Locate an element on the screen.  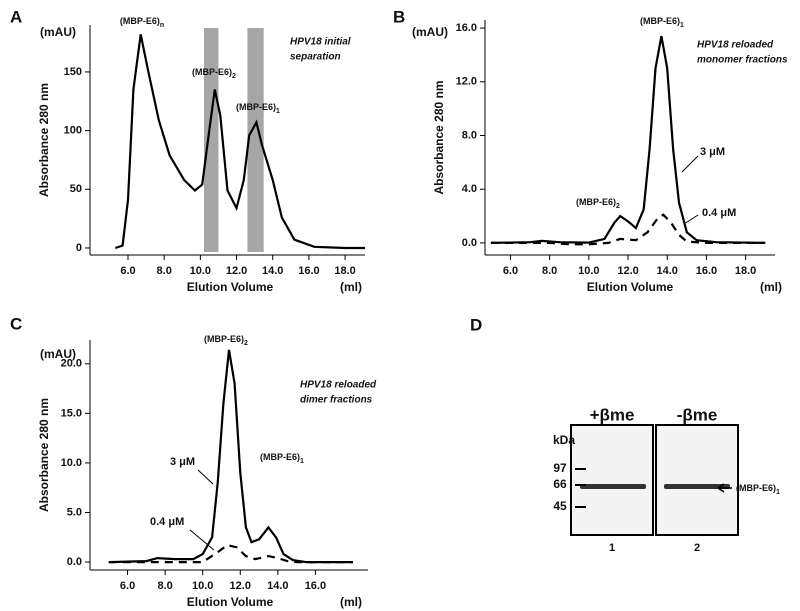
y-tick-label: 8.0 is located at coordinates (469, 135).